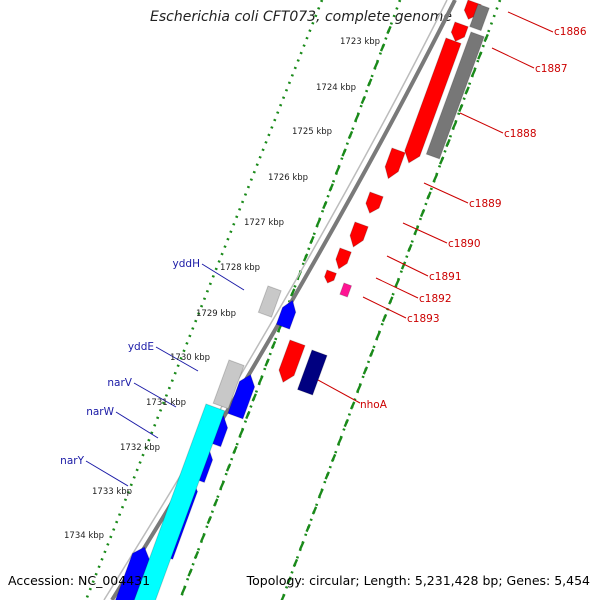 Image resolution: width=600 pixels, height=600 pixels. I want to click on gene-c1887-block, so click(460, 32).